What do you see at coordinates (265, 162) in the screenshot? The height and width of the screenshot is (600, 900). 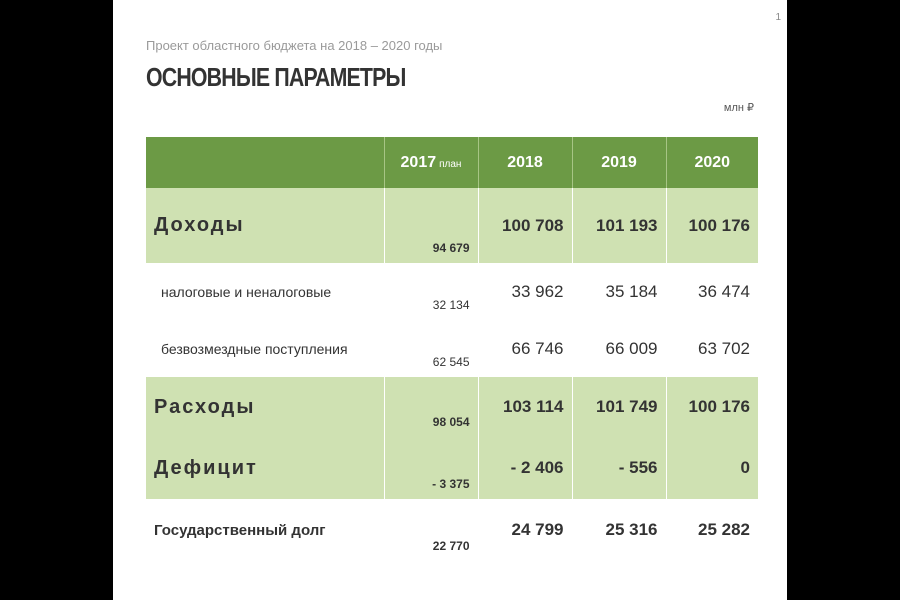 I see `header-empty` at bounding box center [265, 162].